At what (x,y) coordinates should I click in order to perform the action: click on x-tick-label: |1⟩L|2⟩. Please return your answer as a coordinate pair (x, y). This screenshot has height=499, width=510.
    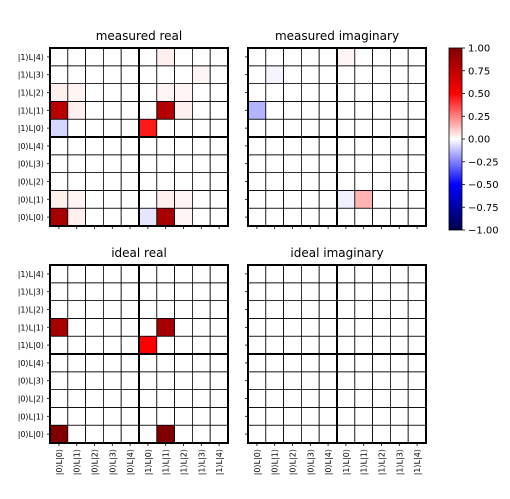
    Looking at the image, I should click on (382, 462).